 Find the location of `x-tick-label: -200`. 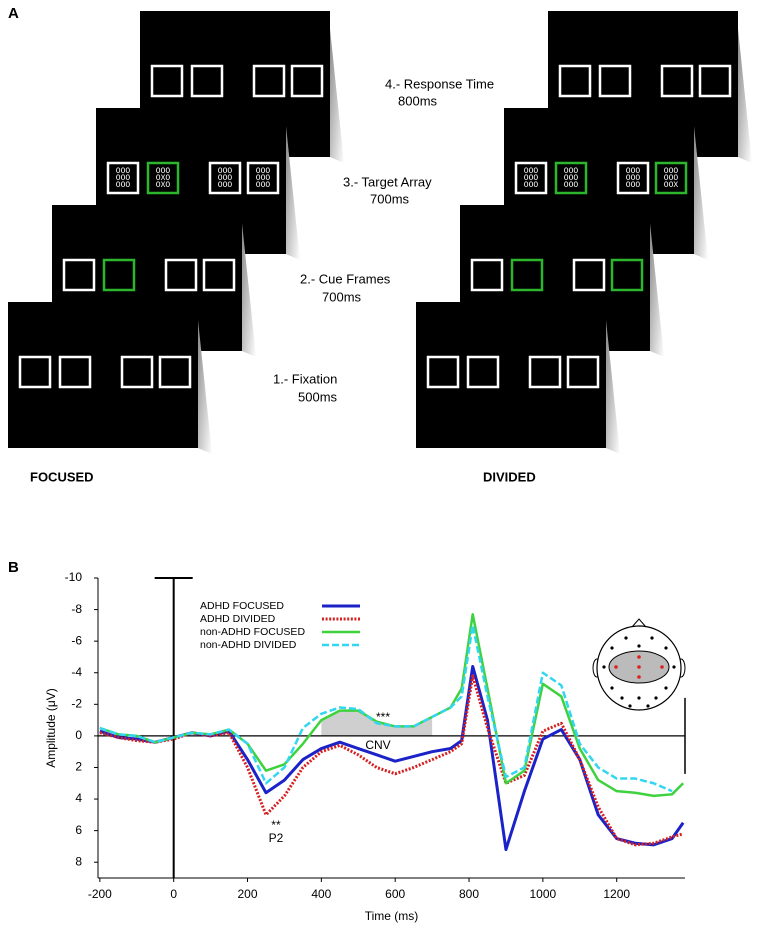

x-tick-label: -200 is located at coordinates (100, 894).